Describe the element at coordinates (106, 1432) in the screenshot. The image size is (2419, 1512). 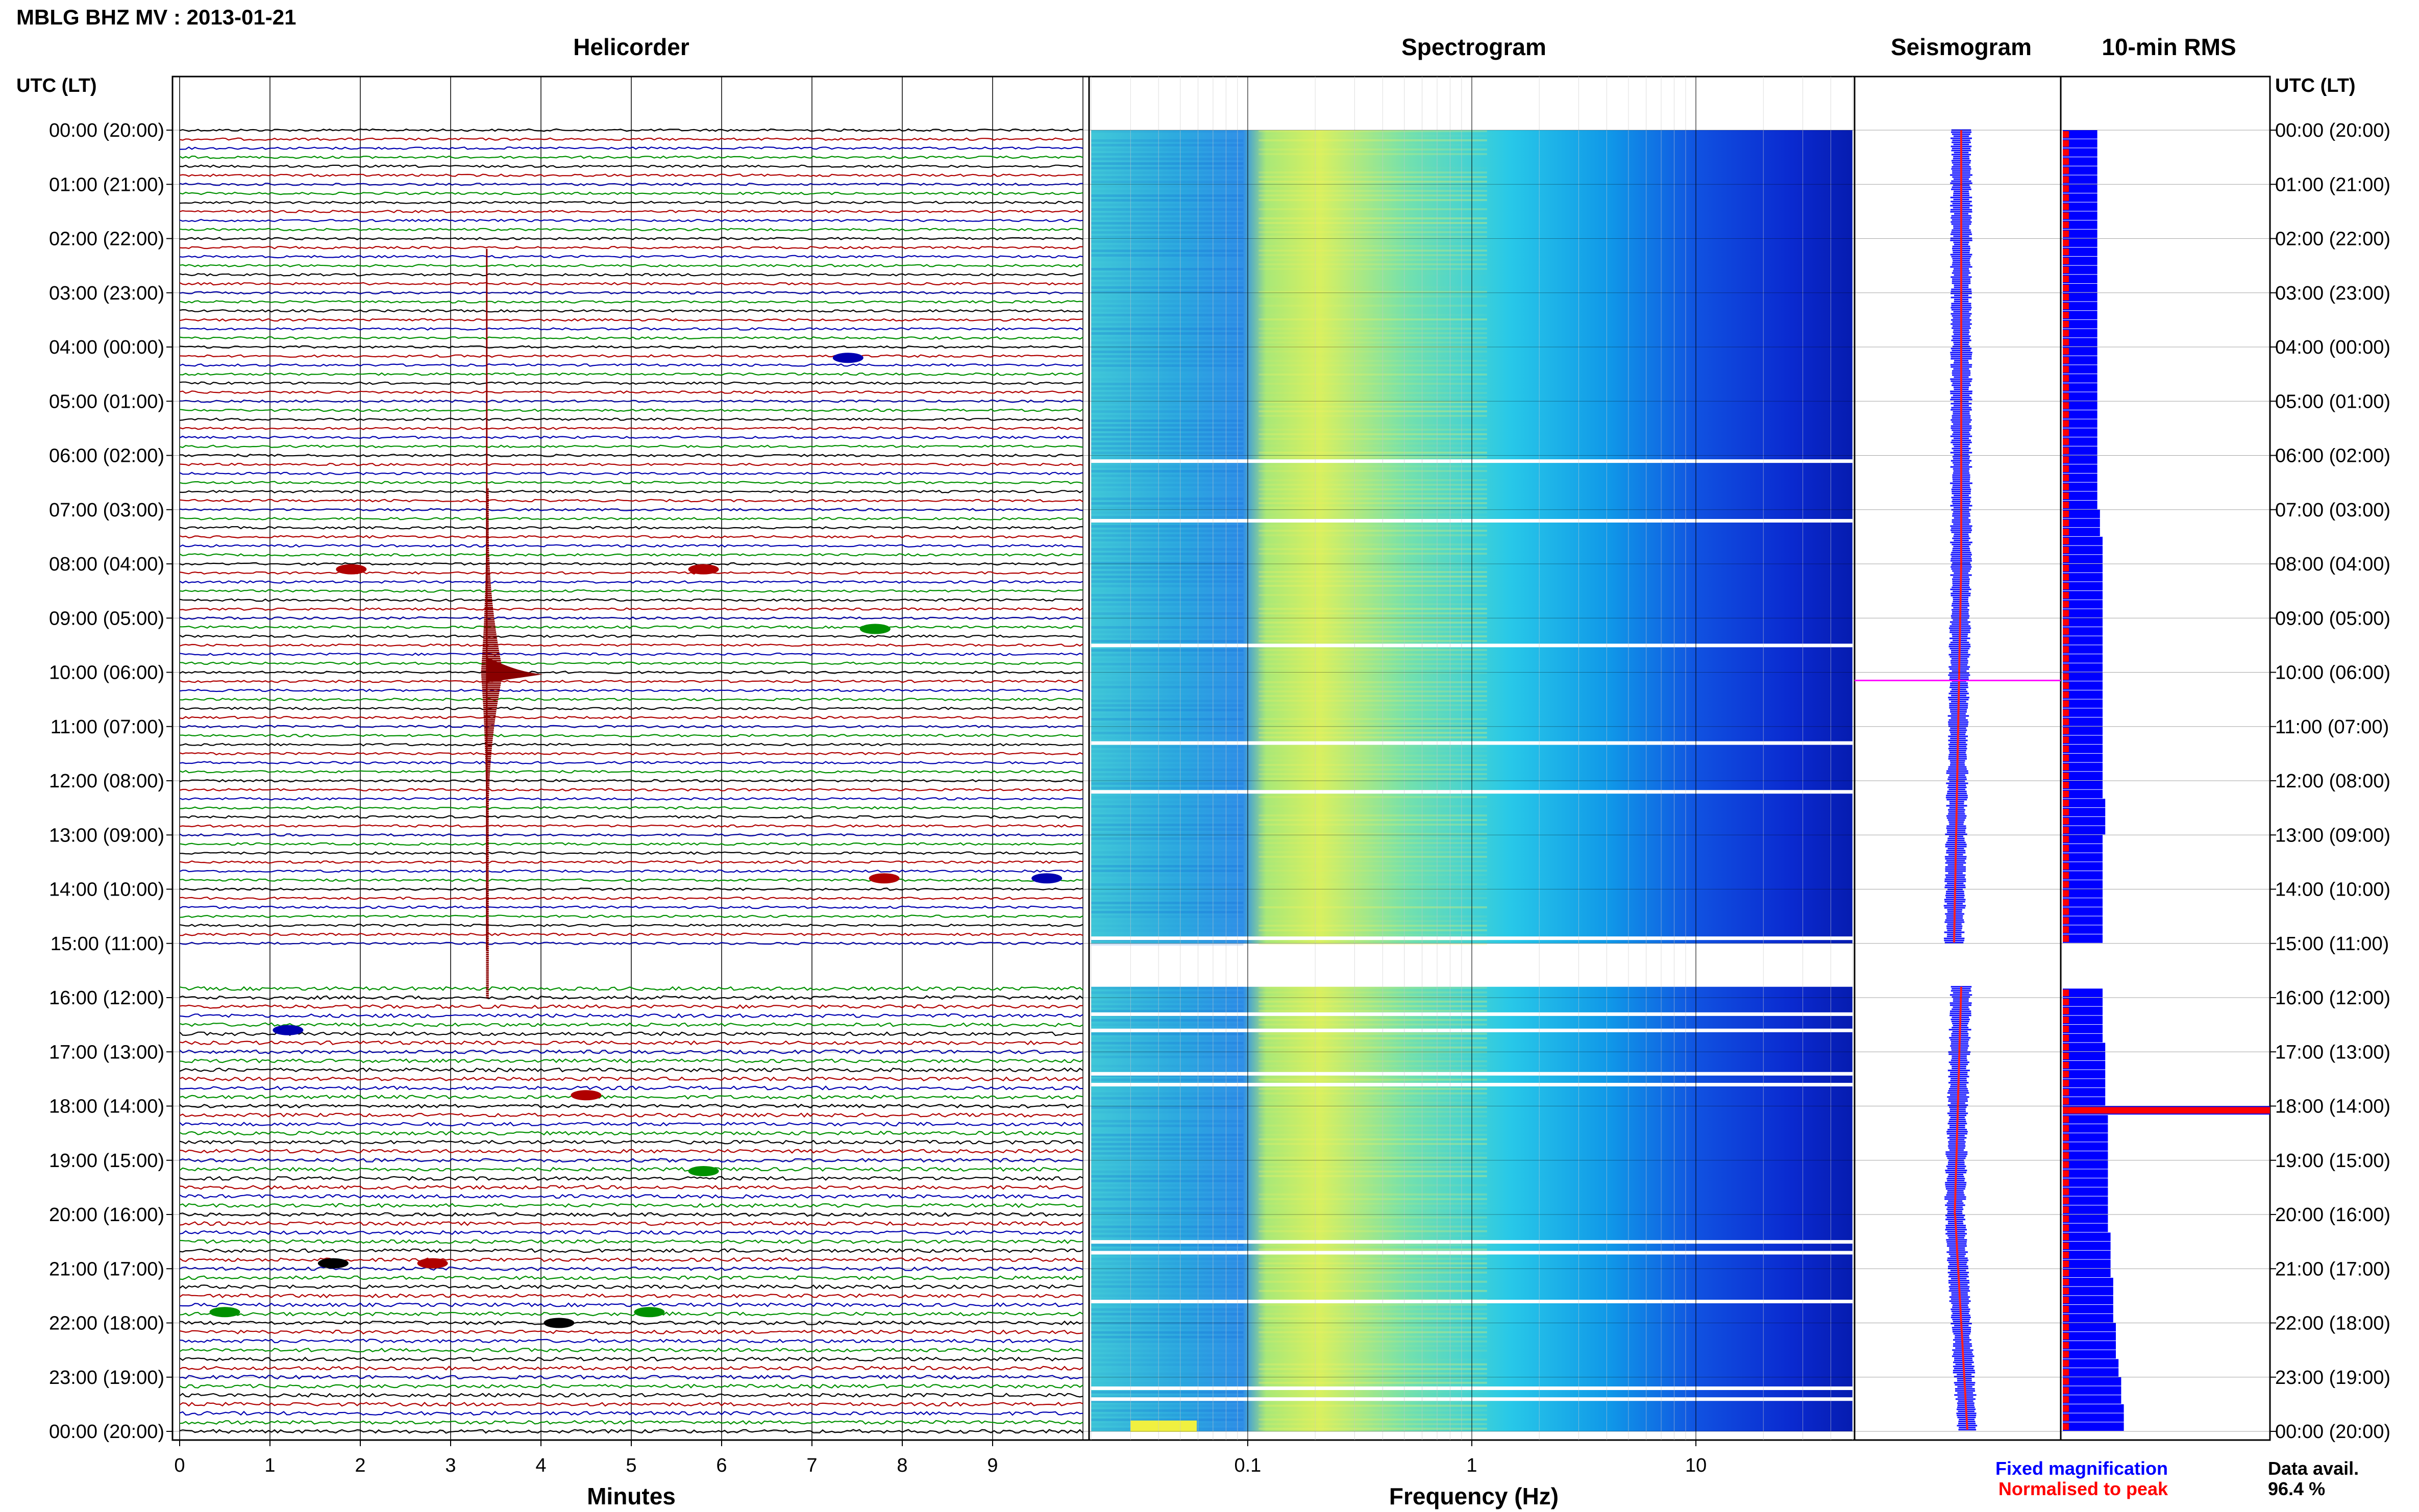
I see `time-label-left: 00:00 (20:00)` at that location.